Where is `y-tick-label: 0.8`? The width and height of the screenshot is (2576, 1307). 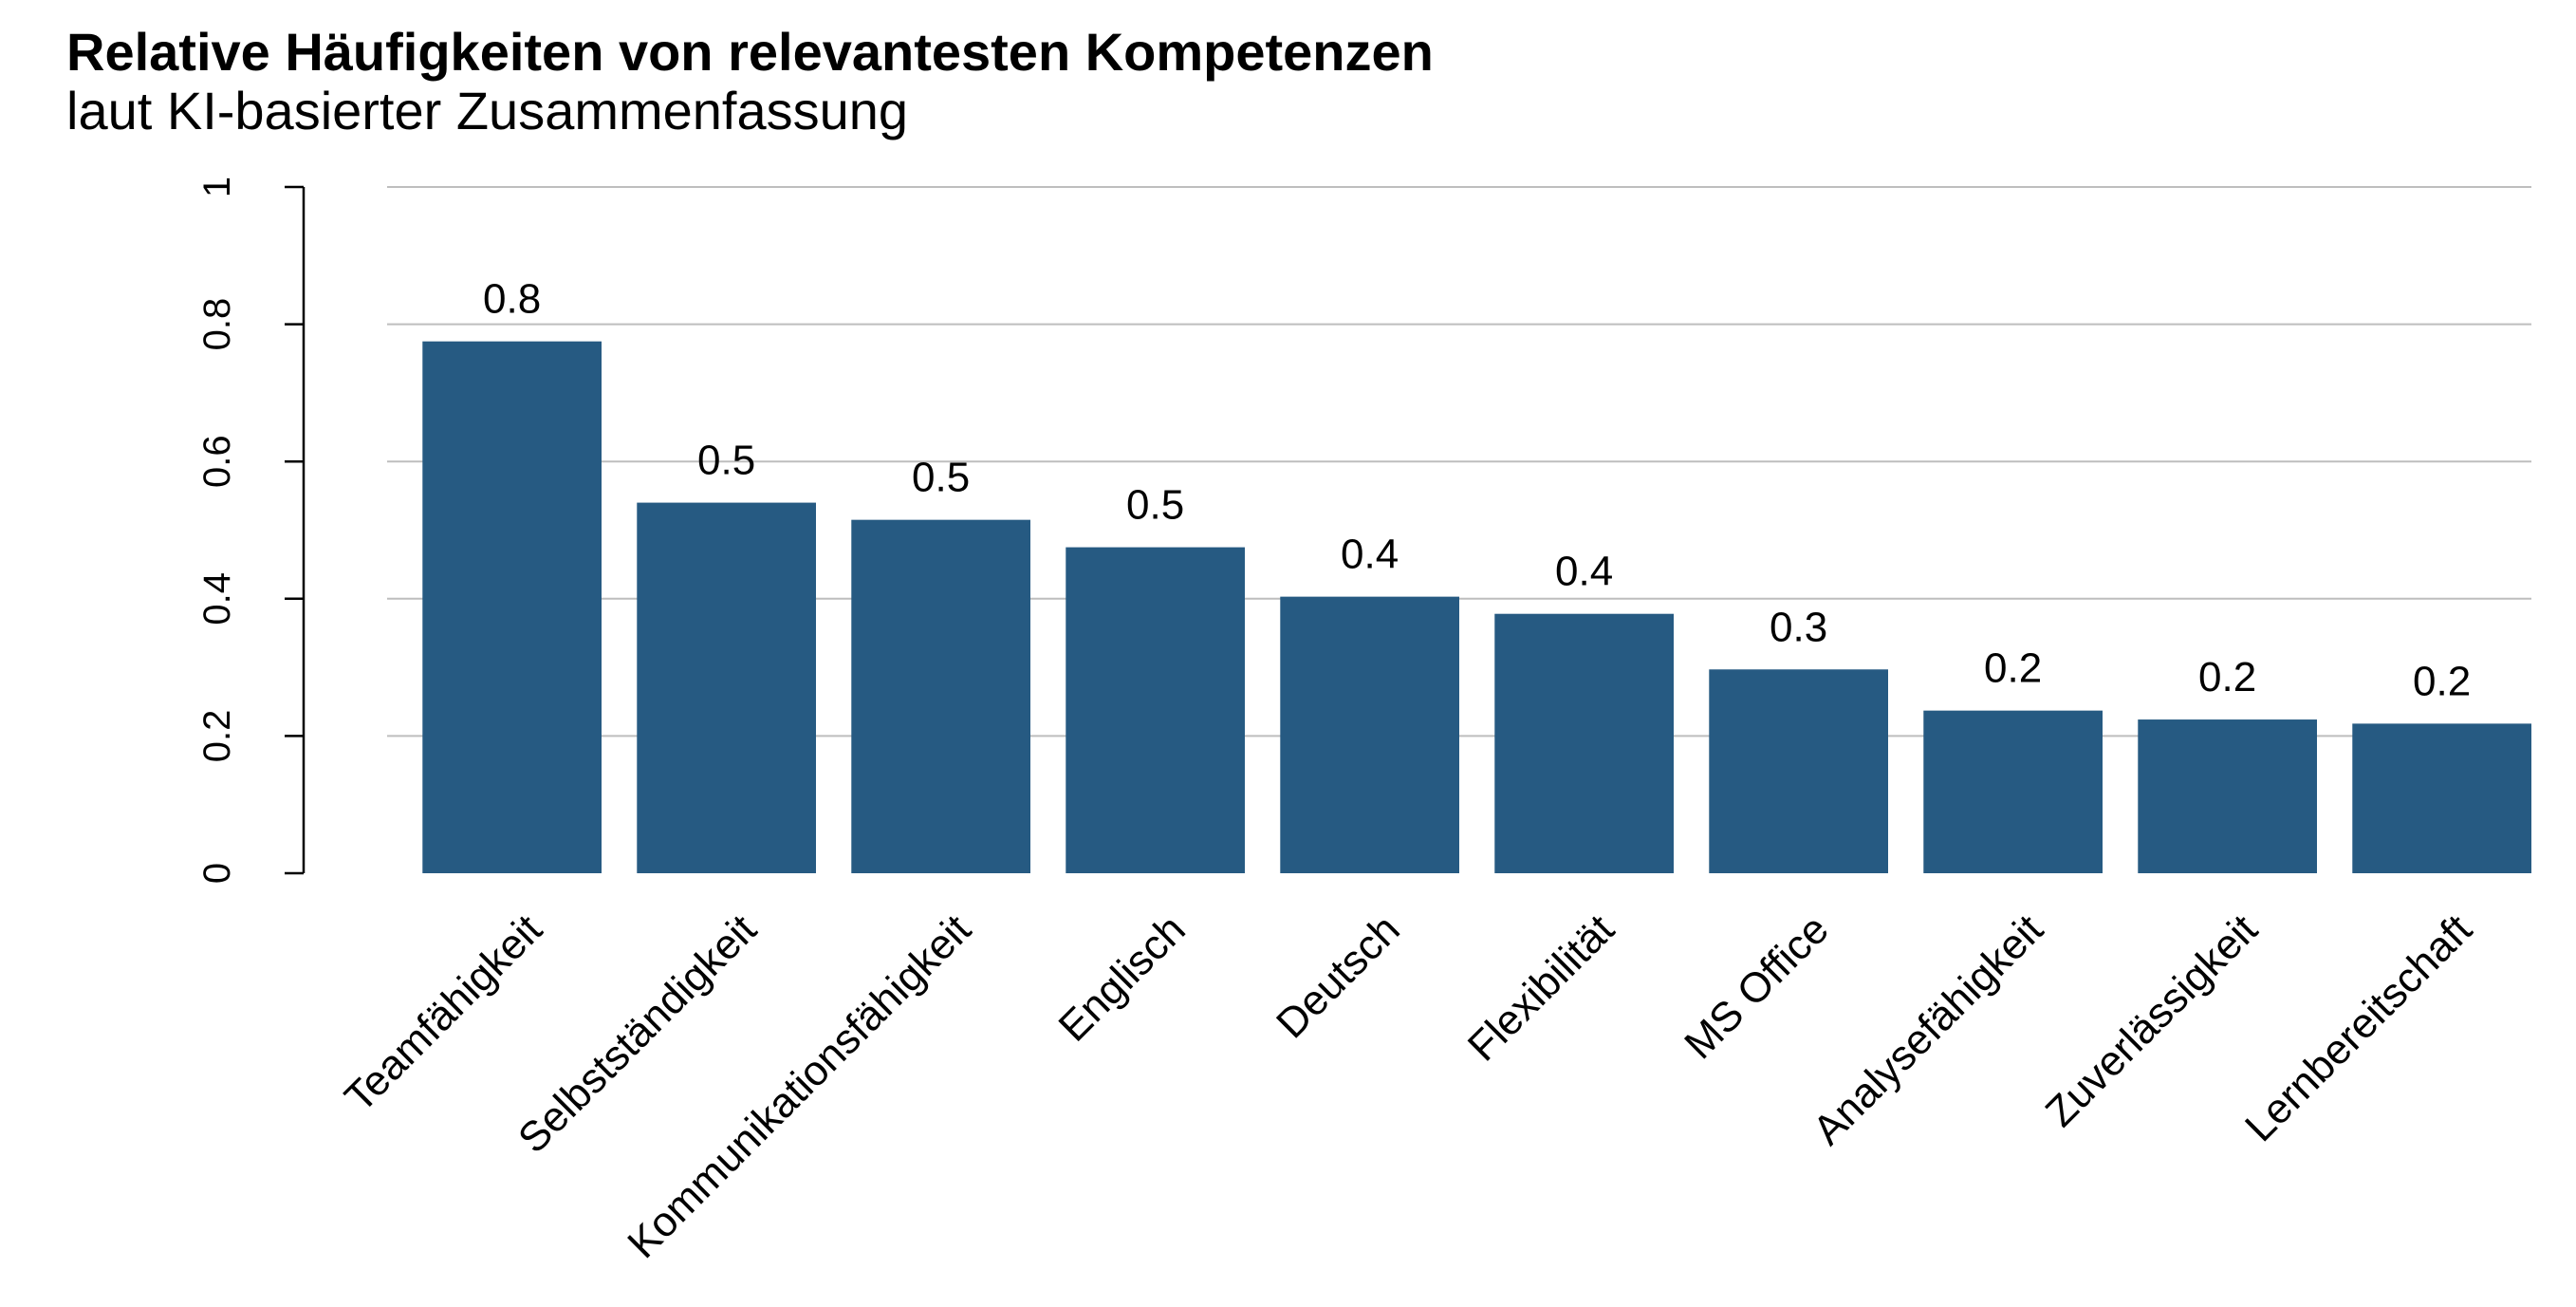 y-tick-label: 0.8 is located at coordinates (217, 324).